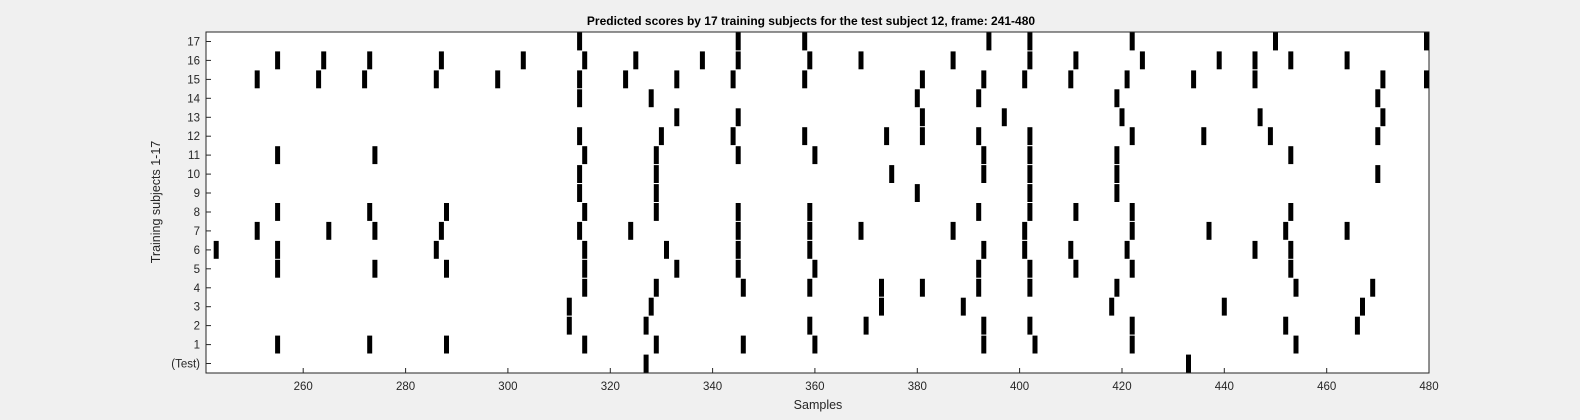 This screenshot has height=420, width=1580. I want to click on y-tick-label: 11, so click(194, 156).